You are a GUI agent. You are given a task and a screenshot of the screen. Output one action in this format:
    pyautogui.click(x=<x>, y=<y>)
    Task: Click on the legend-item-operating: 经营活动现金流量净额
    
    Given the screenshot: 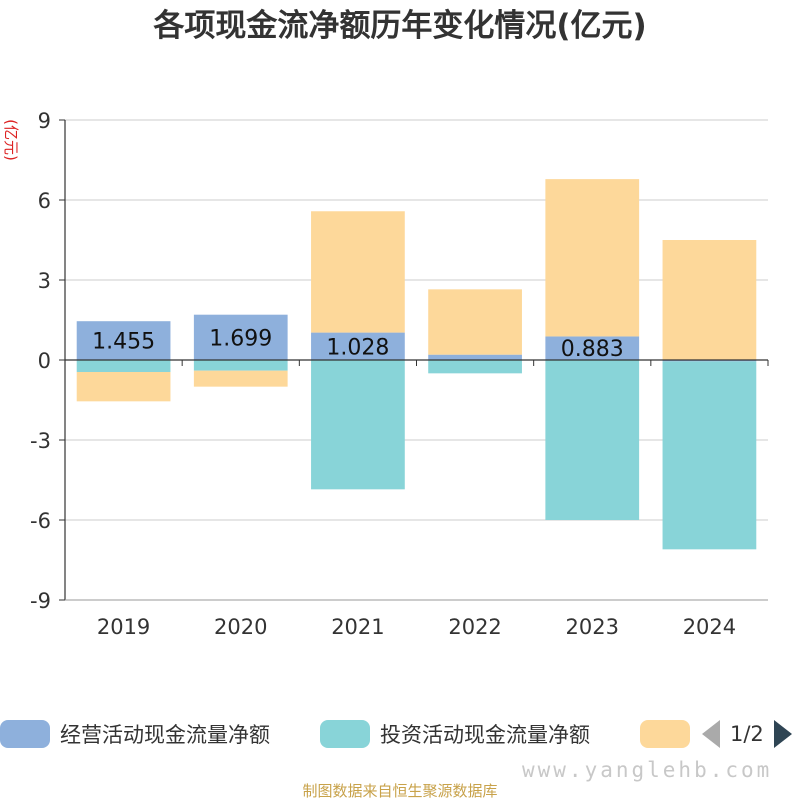 What is the action you would take?
    pyautogui.click(x=135, y=734)
    